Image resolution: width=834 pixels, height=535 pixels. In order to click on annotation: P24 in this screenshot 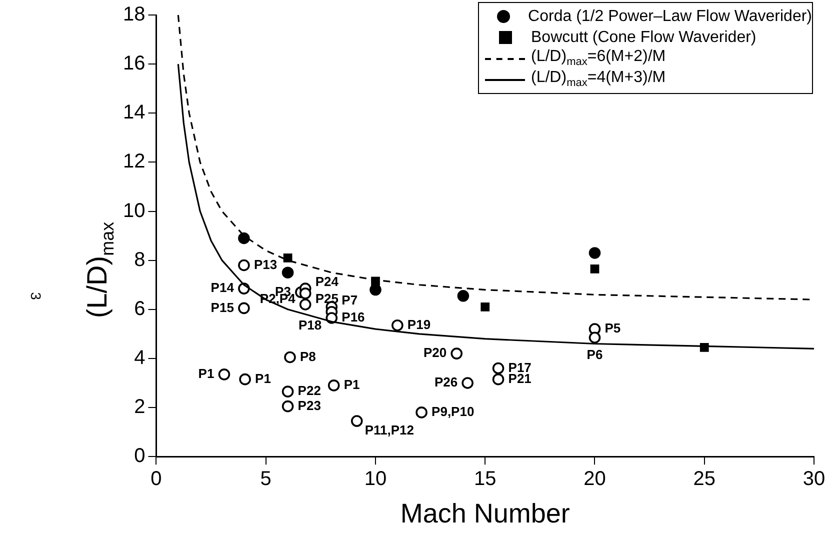, I will do `click(327, 282)`.